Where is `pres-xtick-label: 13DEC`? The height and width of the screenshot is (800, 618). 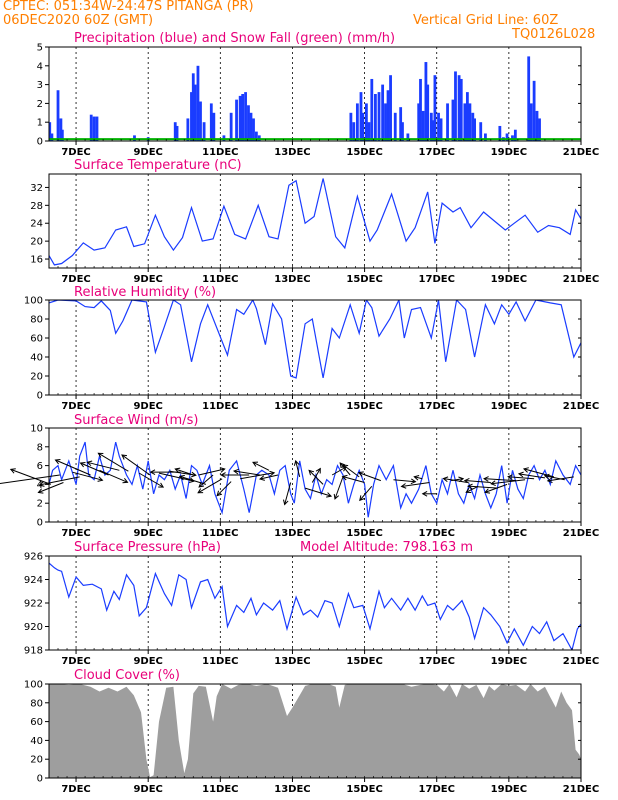
pres-xtick-label: 13DEC is located at coordinates (292, 661).